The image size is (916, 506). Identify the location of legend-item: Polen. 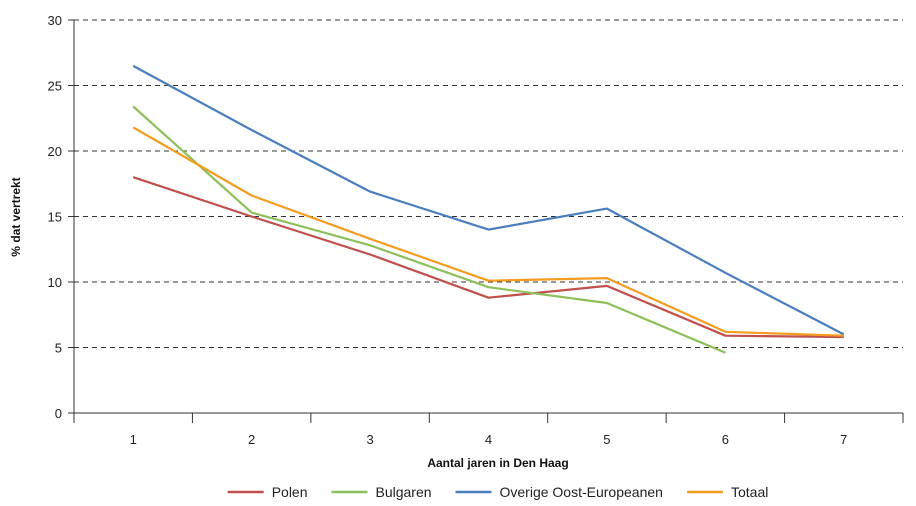
(267, 492).